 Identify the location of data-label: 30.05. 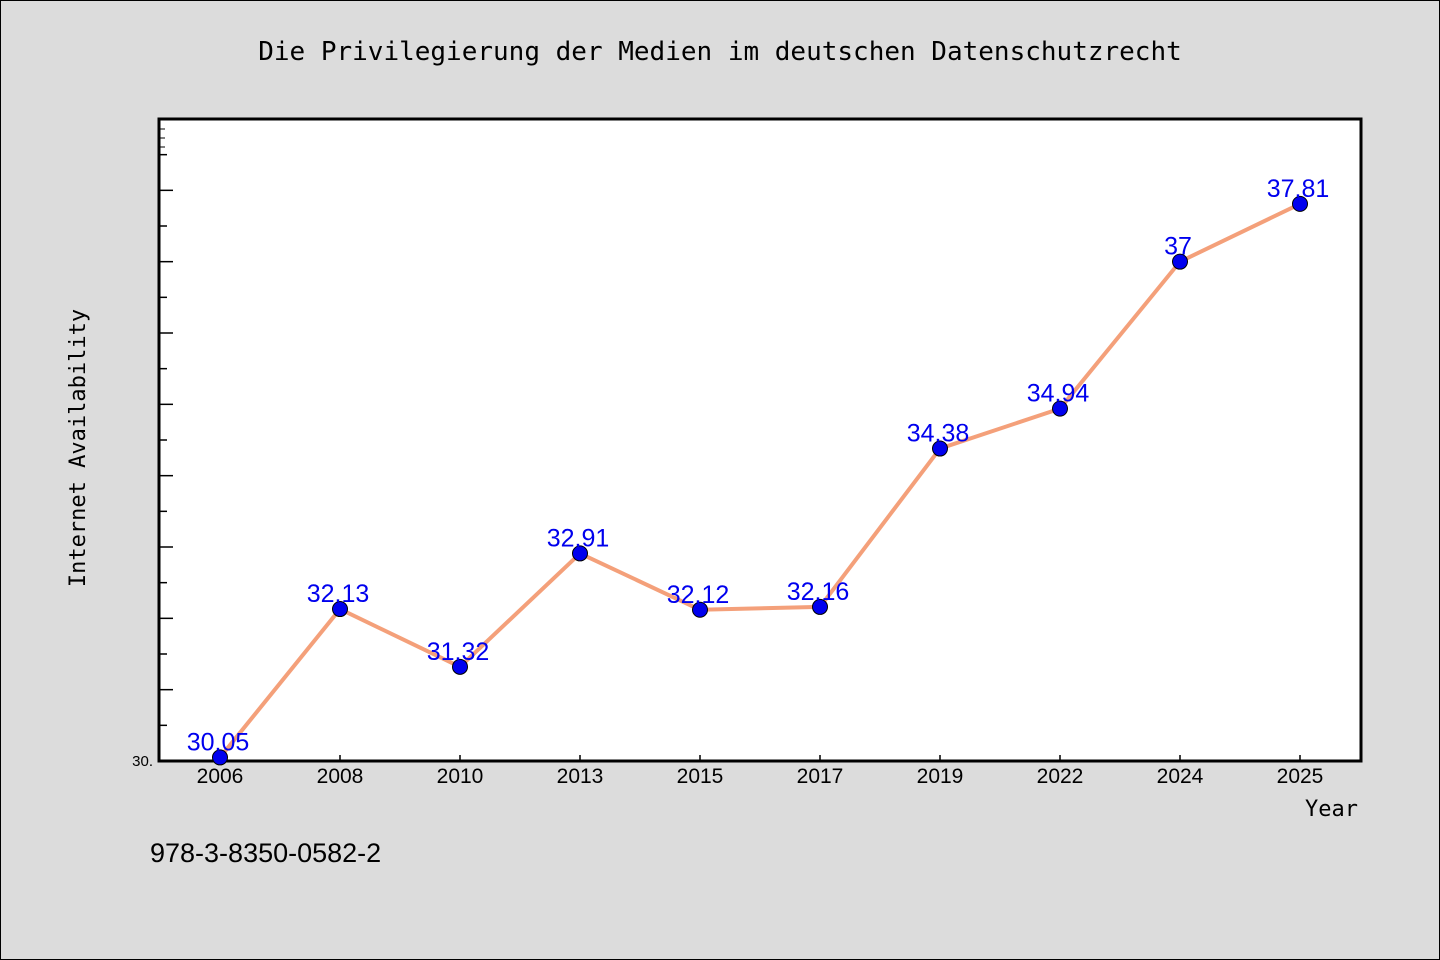
(218, 742).